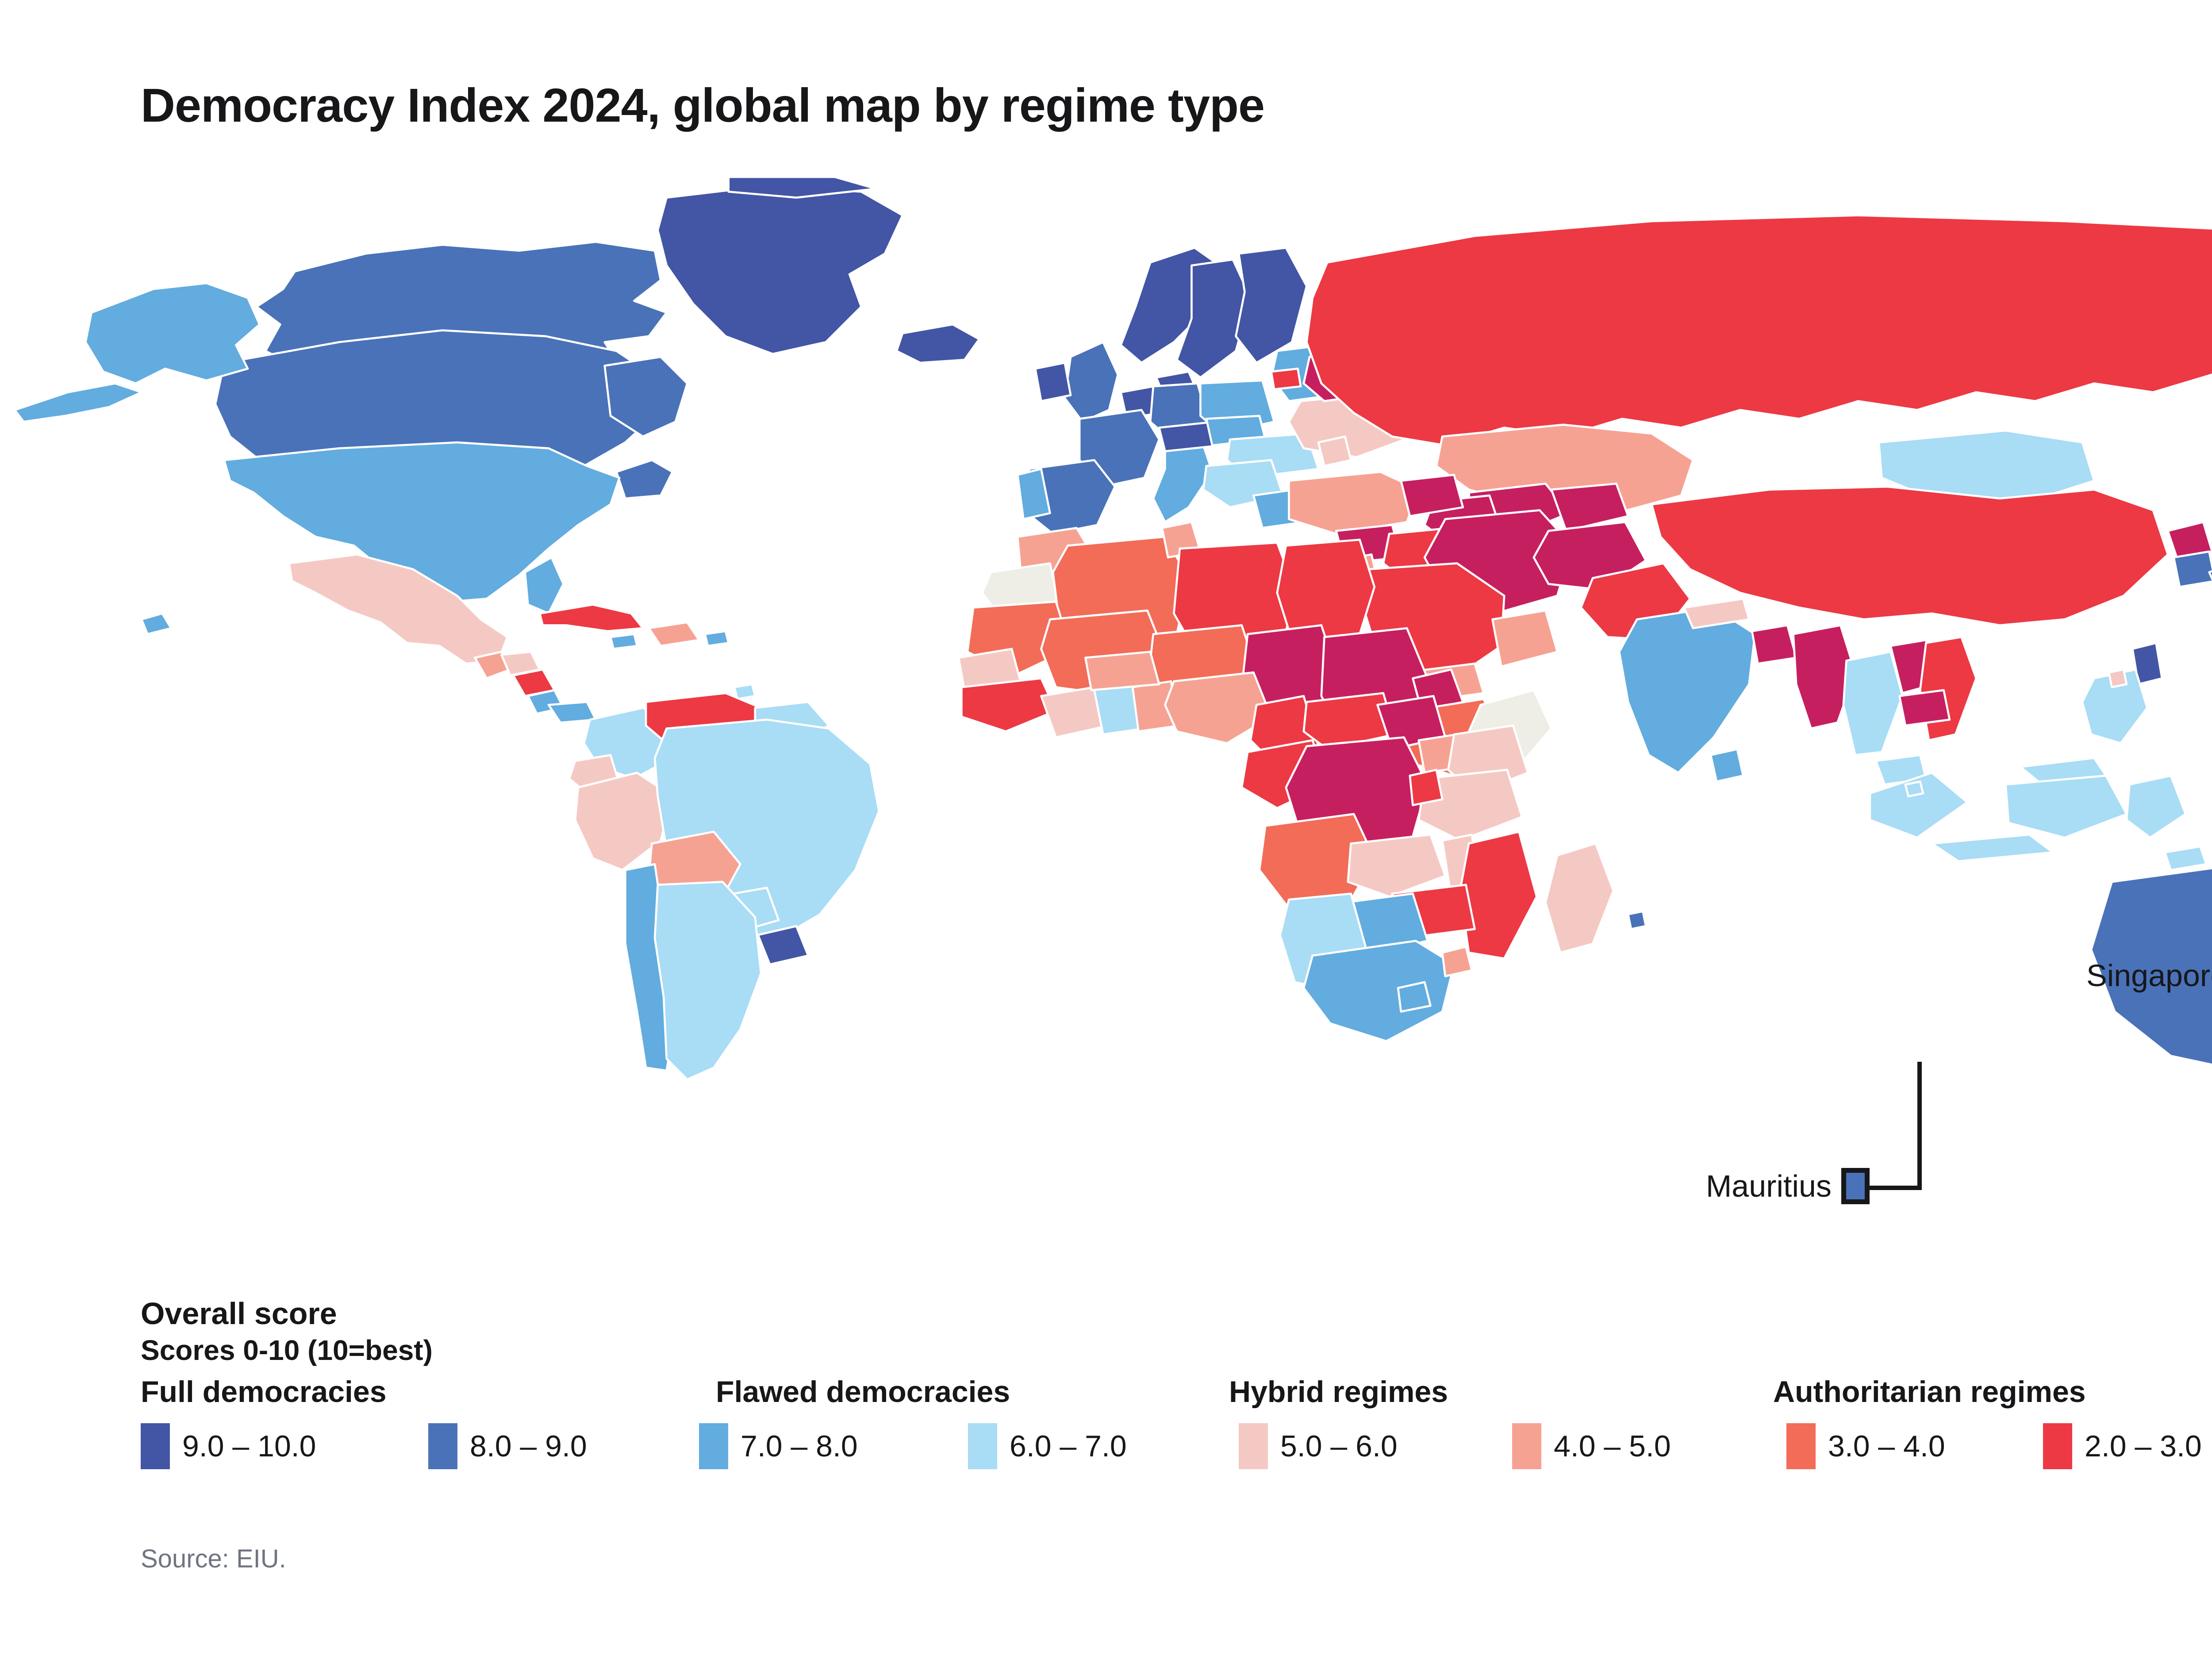 This screenshot has height=1659, width=2212. I want to click on region-india, so click(1687, 691).